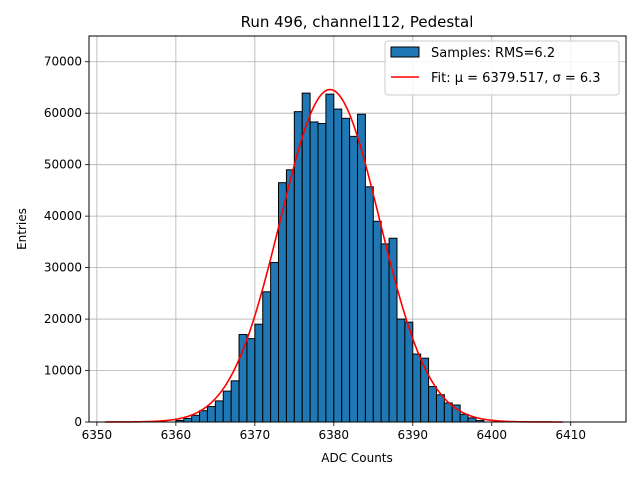  What do you see at coordinates (493, 53) in the screenshot?
I see `legend-label-samples: Samples: RMS=6.2` at bounding box center [493, 53].